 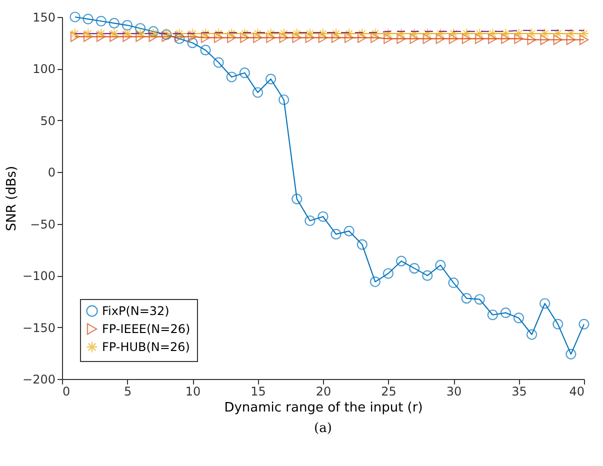 What do you see at coordinates (146, 329) in the screenshot?
I see `legend-label: FP-IEEE(N=26)` at bounding box center [146, 329].